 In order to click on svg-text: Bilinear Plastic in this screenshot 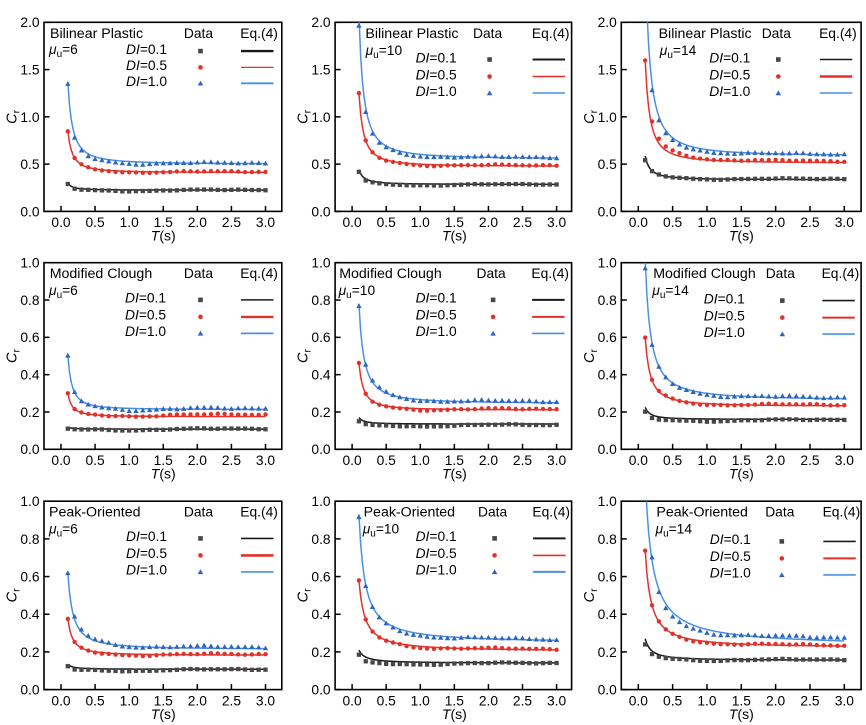, I will do `click(705, 34)`.